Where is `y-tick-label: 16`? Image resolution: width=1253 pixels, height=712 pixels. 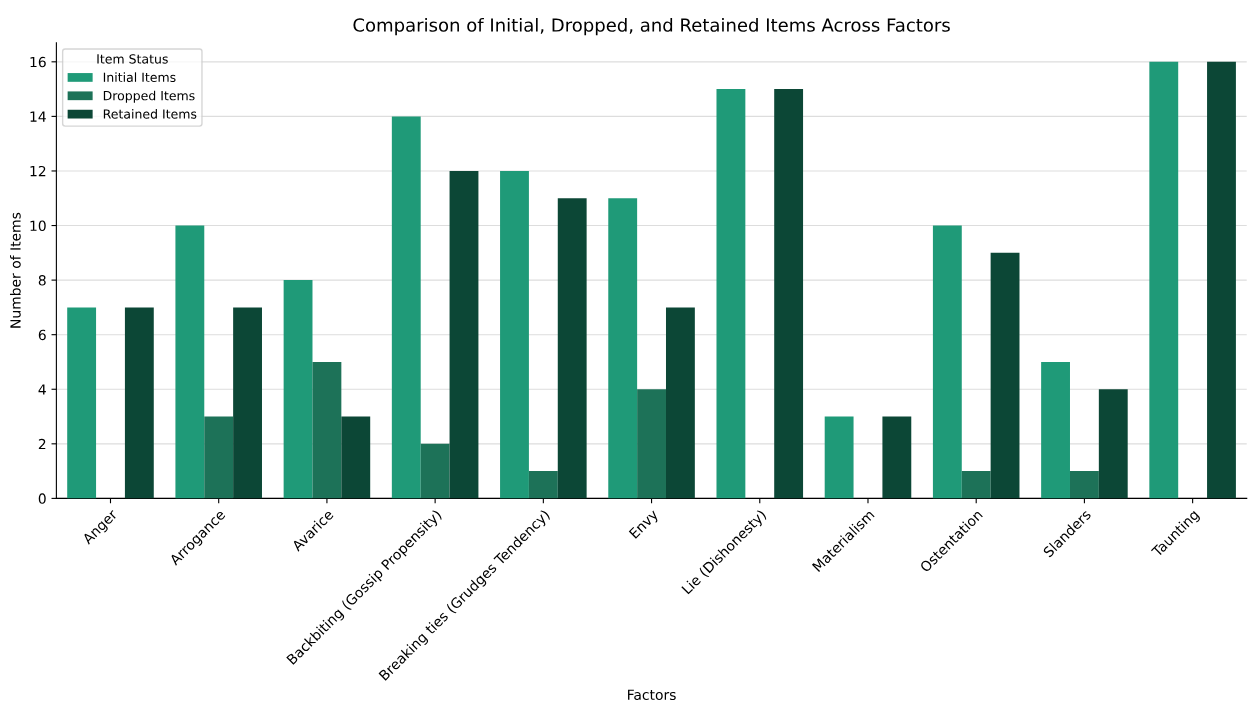
y-tick-label: 16 is located at coordinates (38, 62).